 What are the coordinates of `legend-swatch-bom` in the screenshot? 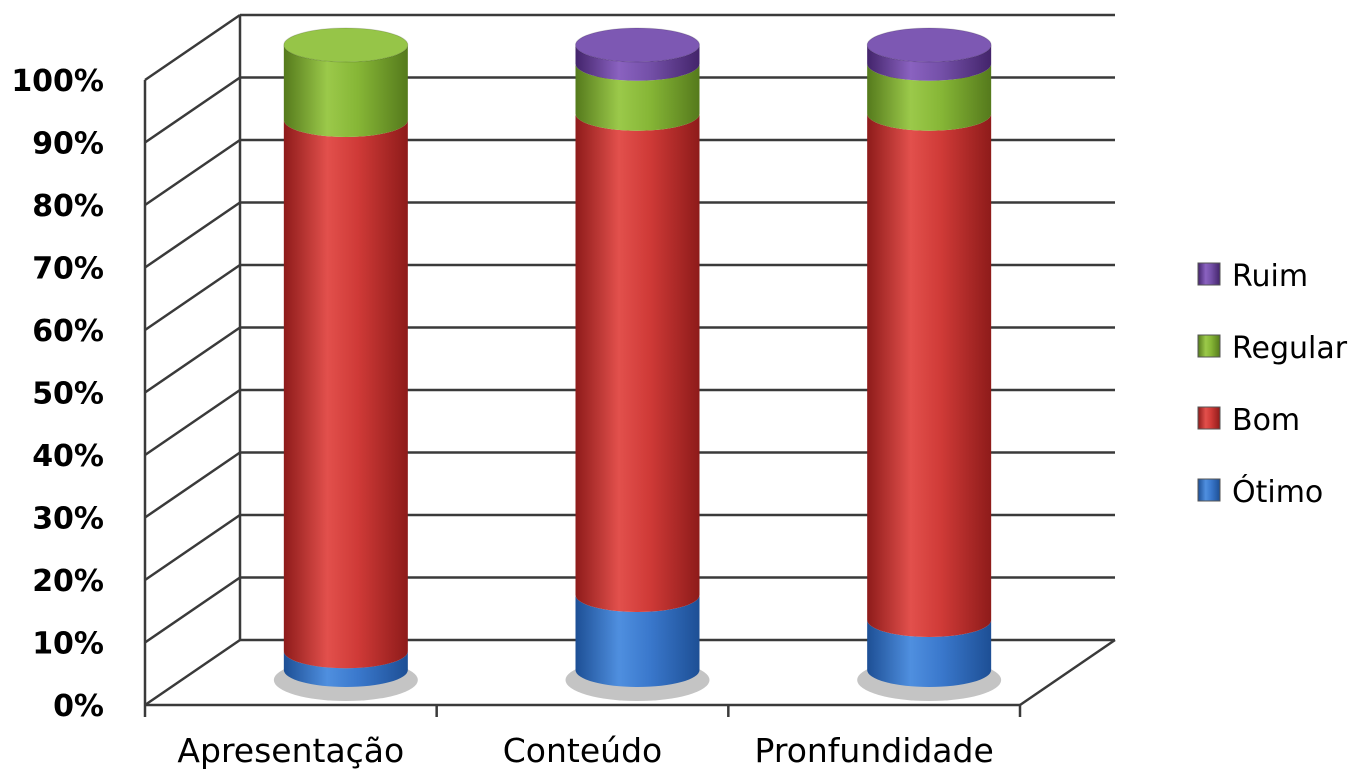 It's located at (1209, 418).